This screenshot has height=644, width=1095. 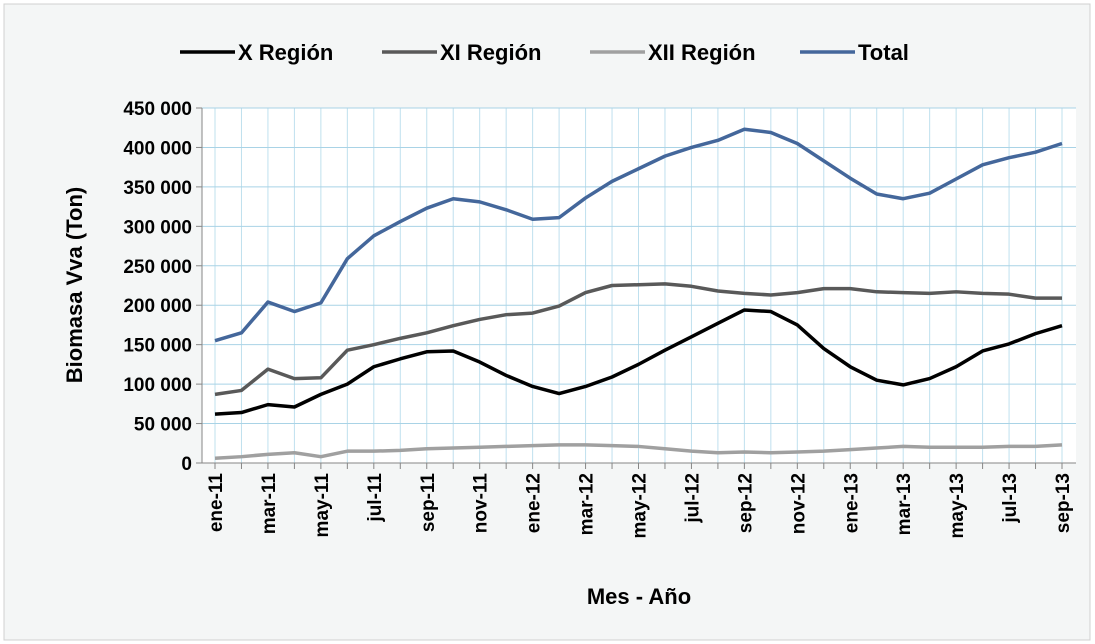 I want to click on x-tick-label: nov-12, so click(x=798, y=503).